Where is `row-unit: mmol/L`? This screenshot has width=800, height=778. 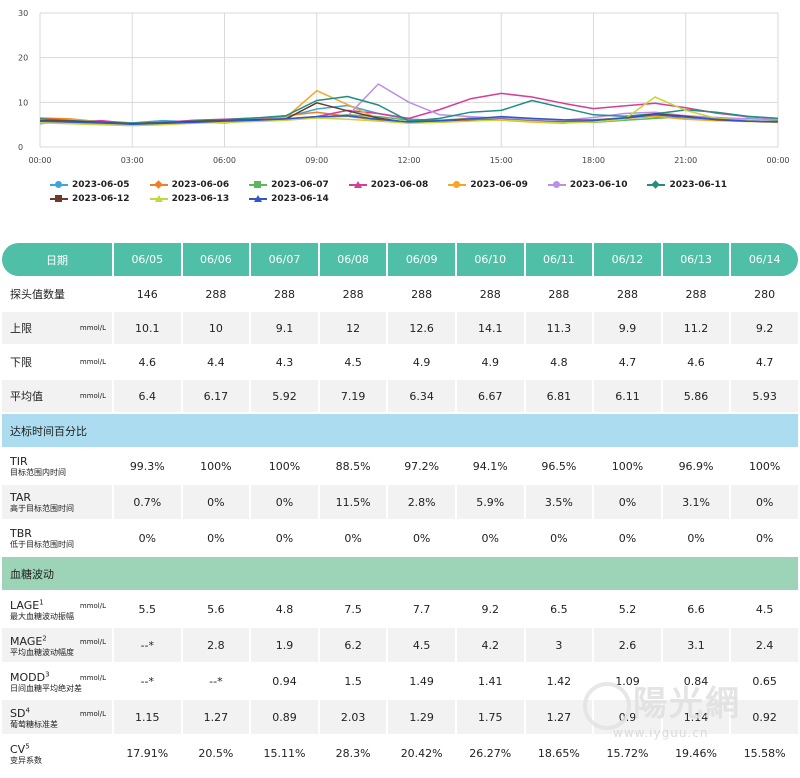 row-unit: mmol/L is located at coordinates (92, 328).